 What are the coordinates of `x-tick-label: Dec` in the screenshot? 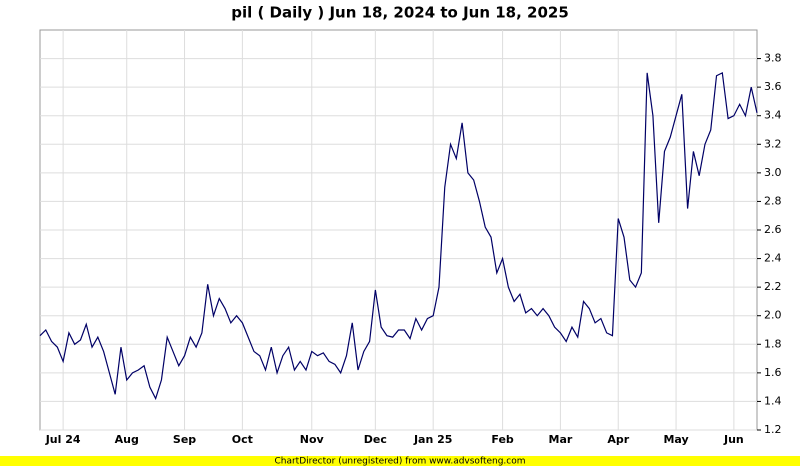 It's located at (375, 439).